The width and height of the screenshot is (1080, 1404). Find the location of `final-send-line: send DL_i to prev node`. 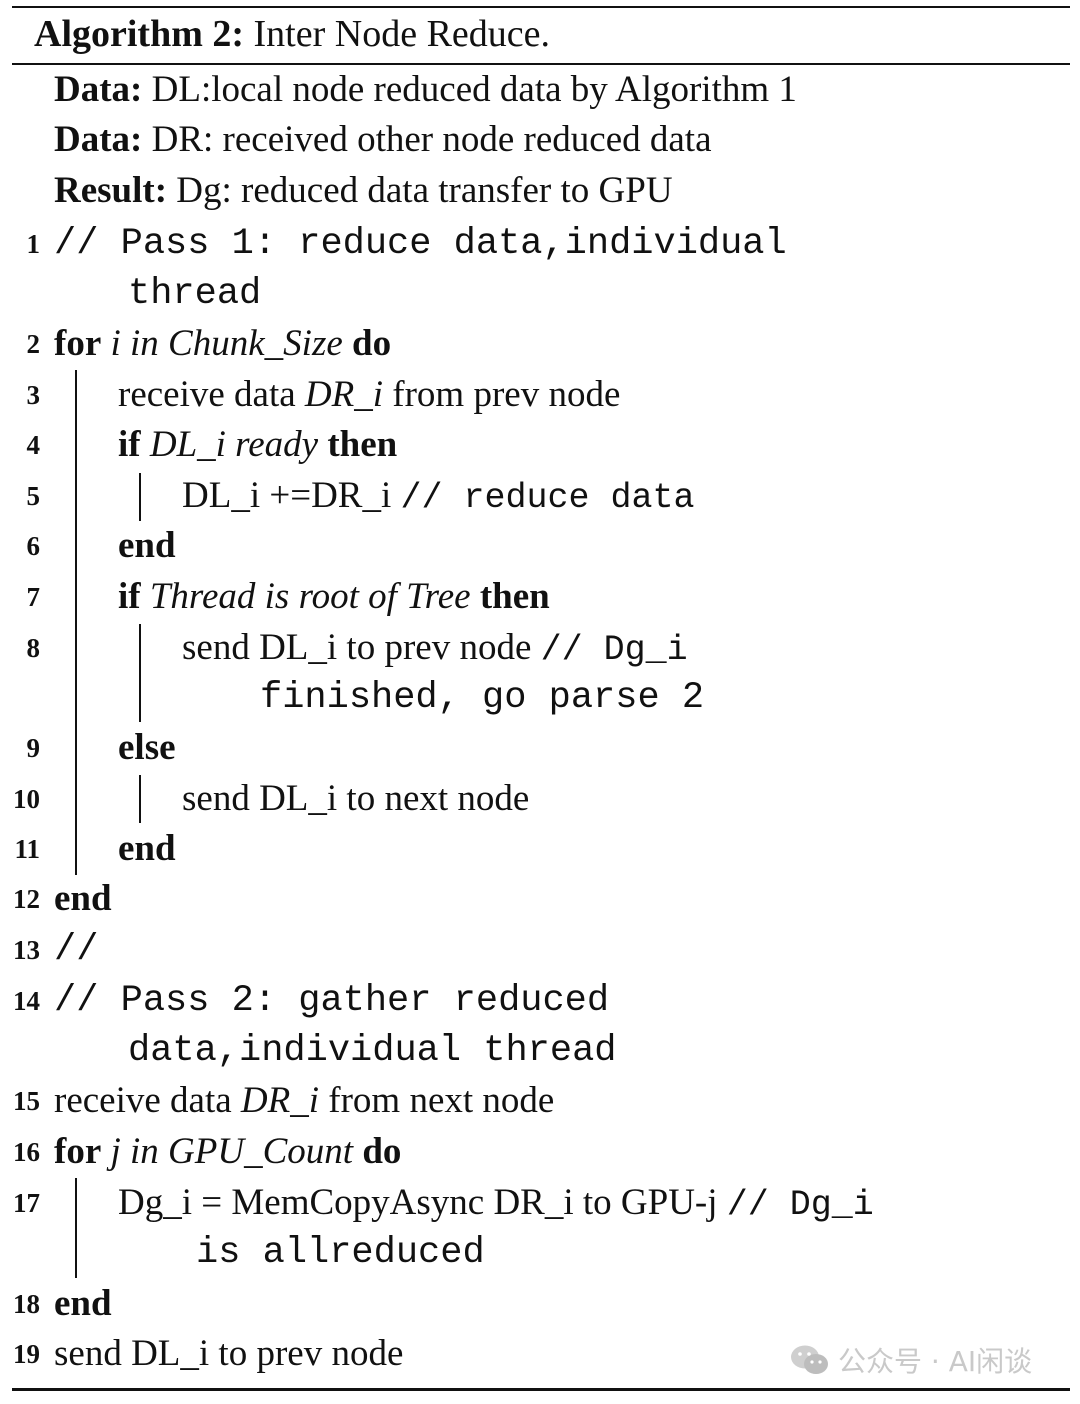

final-send-line: send DL_i to prev node is located at coordinates (229, 1353).